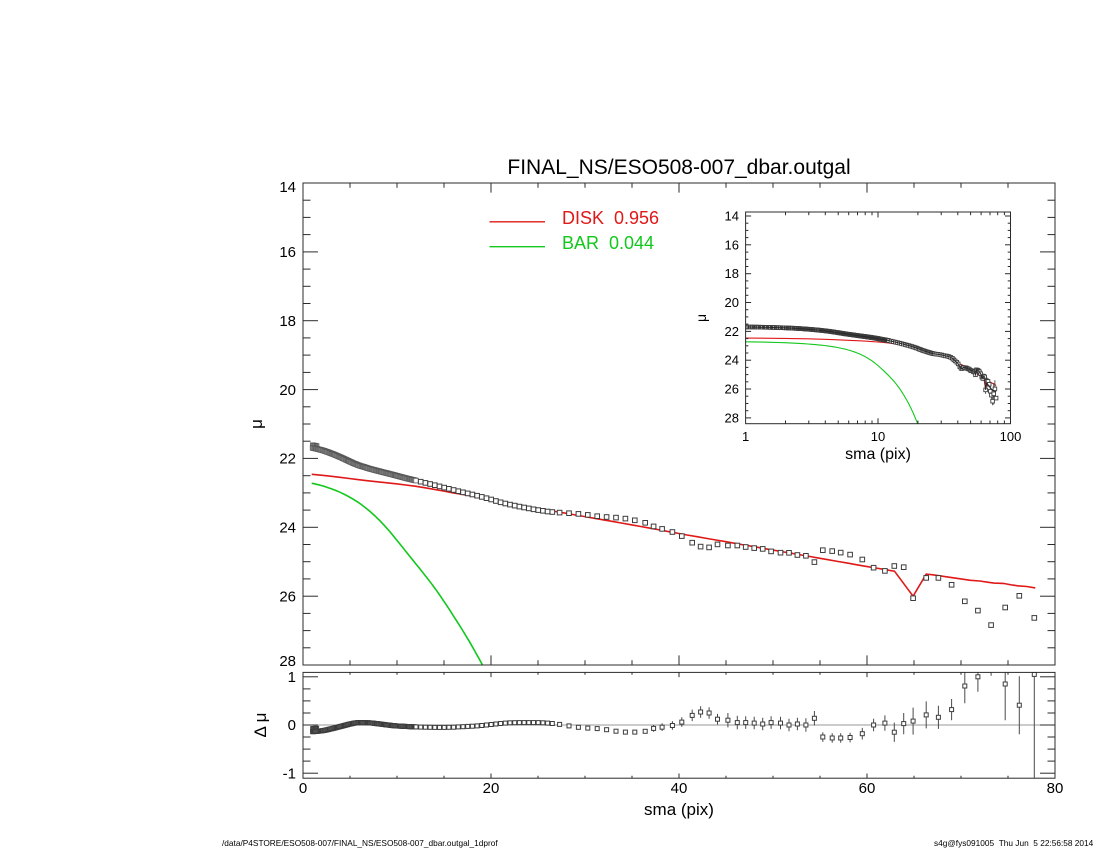 This screenshot has width=1100, height=850. I want to click on svg-text: 80, so click(1055, 788).